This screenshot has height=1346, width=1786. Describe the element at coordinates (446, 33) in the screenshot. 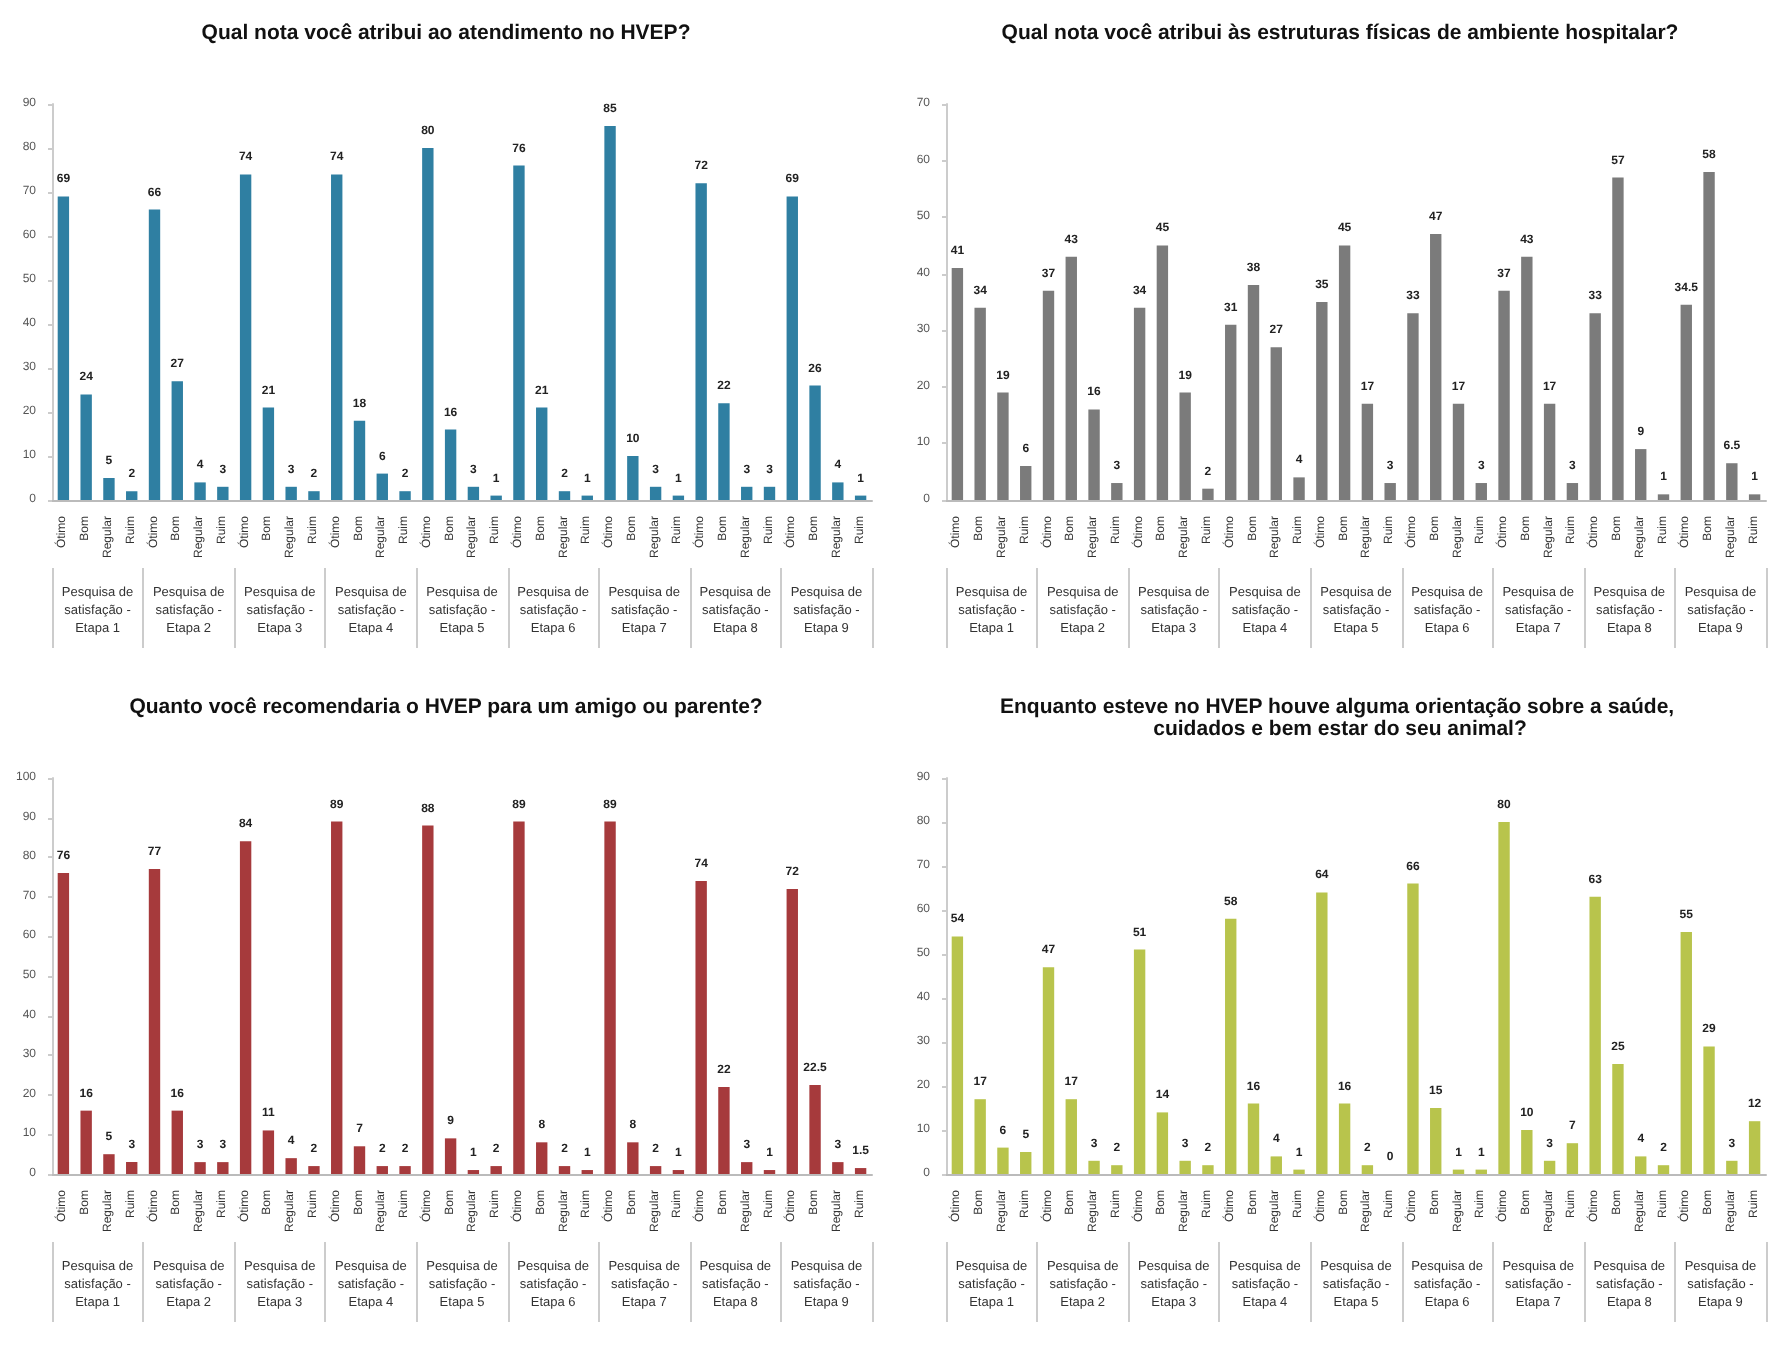

I see `chart-title: Qual nota você atribui ao atendimento no HVEP?` at that location.